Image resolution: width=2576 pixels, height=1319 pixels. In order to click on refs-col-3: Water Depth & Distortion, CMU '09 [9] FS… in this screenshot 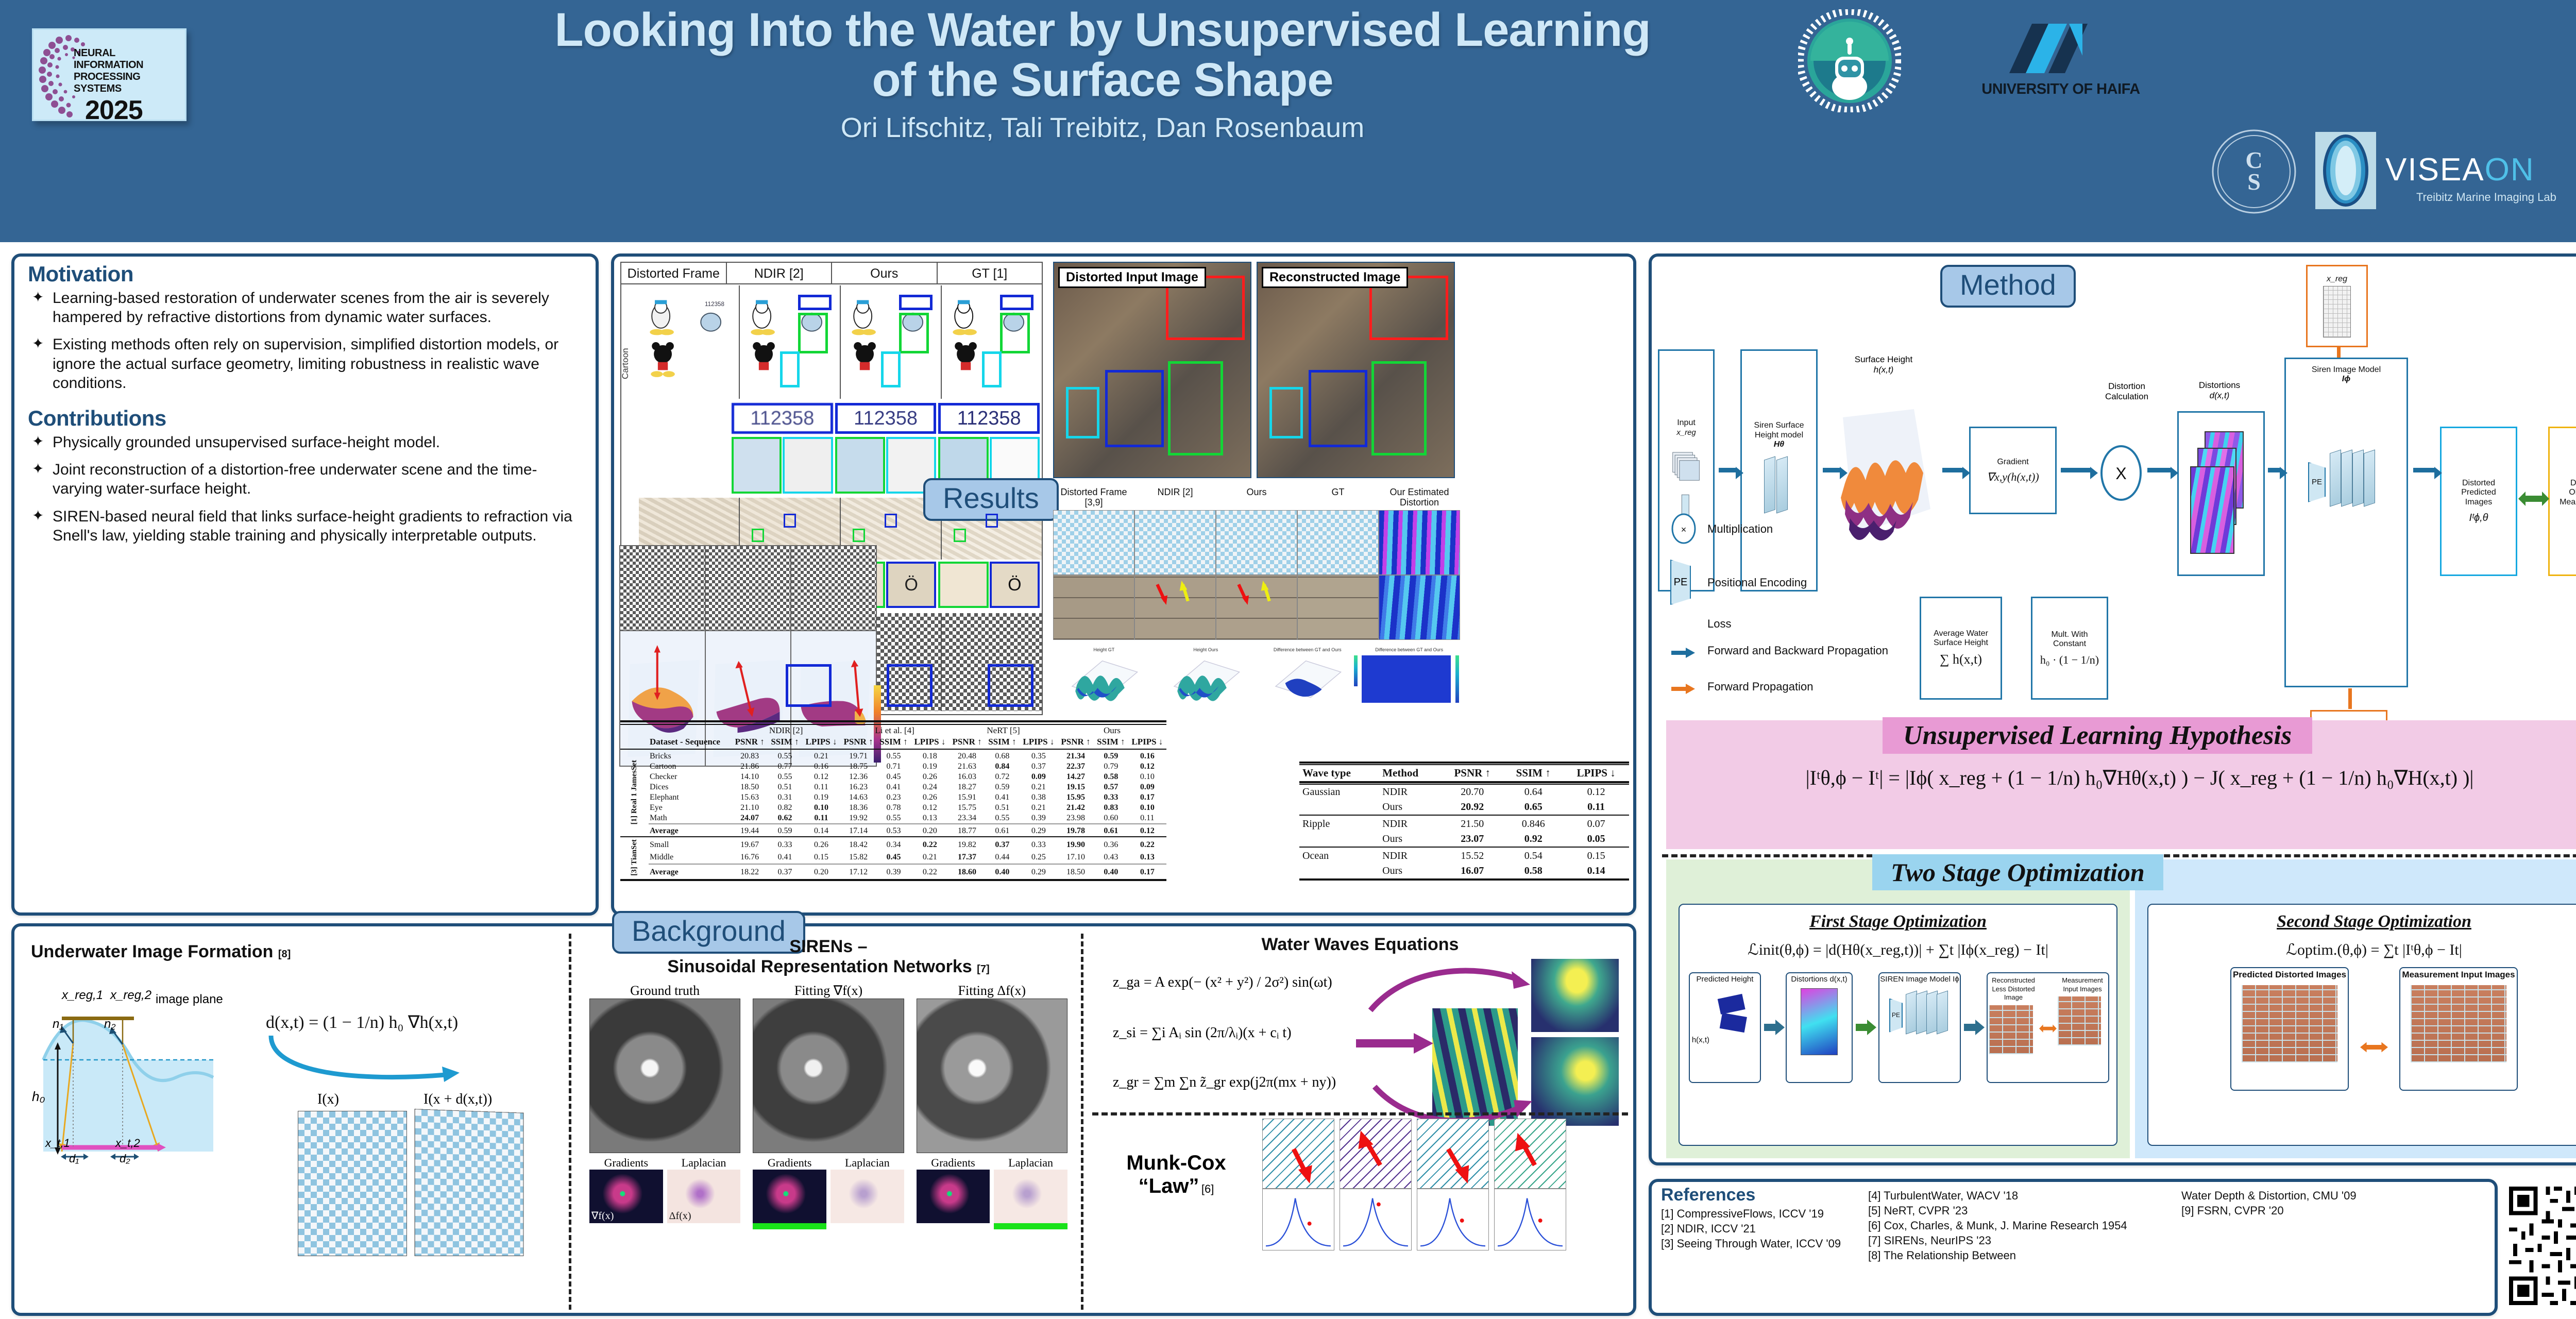, I will do `click(2338, 1222)`.